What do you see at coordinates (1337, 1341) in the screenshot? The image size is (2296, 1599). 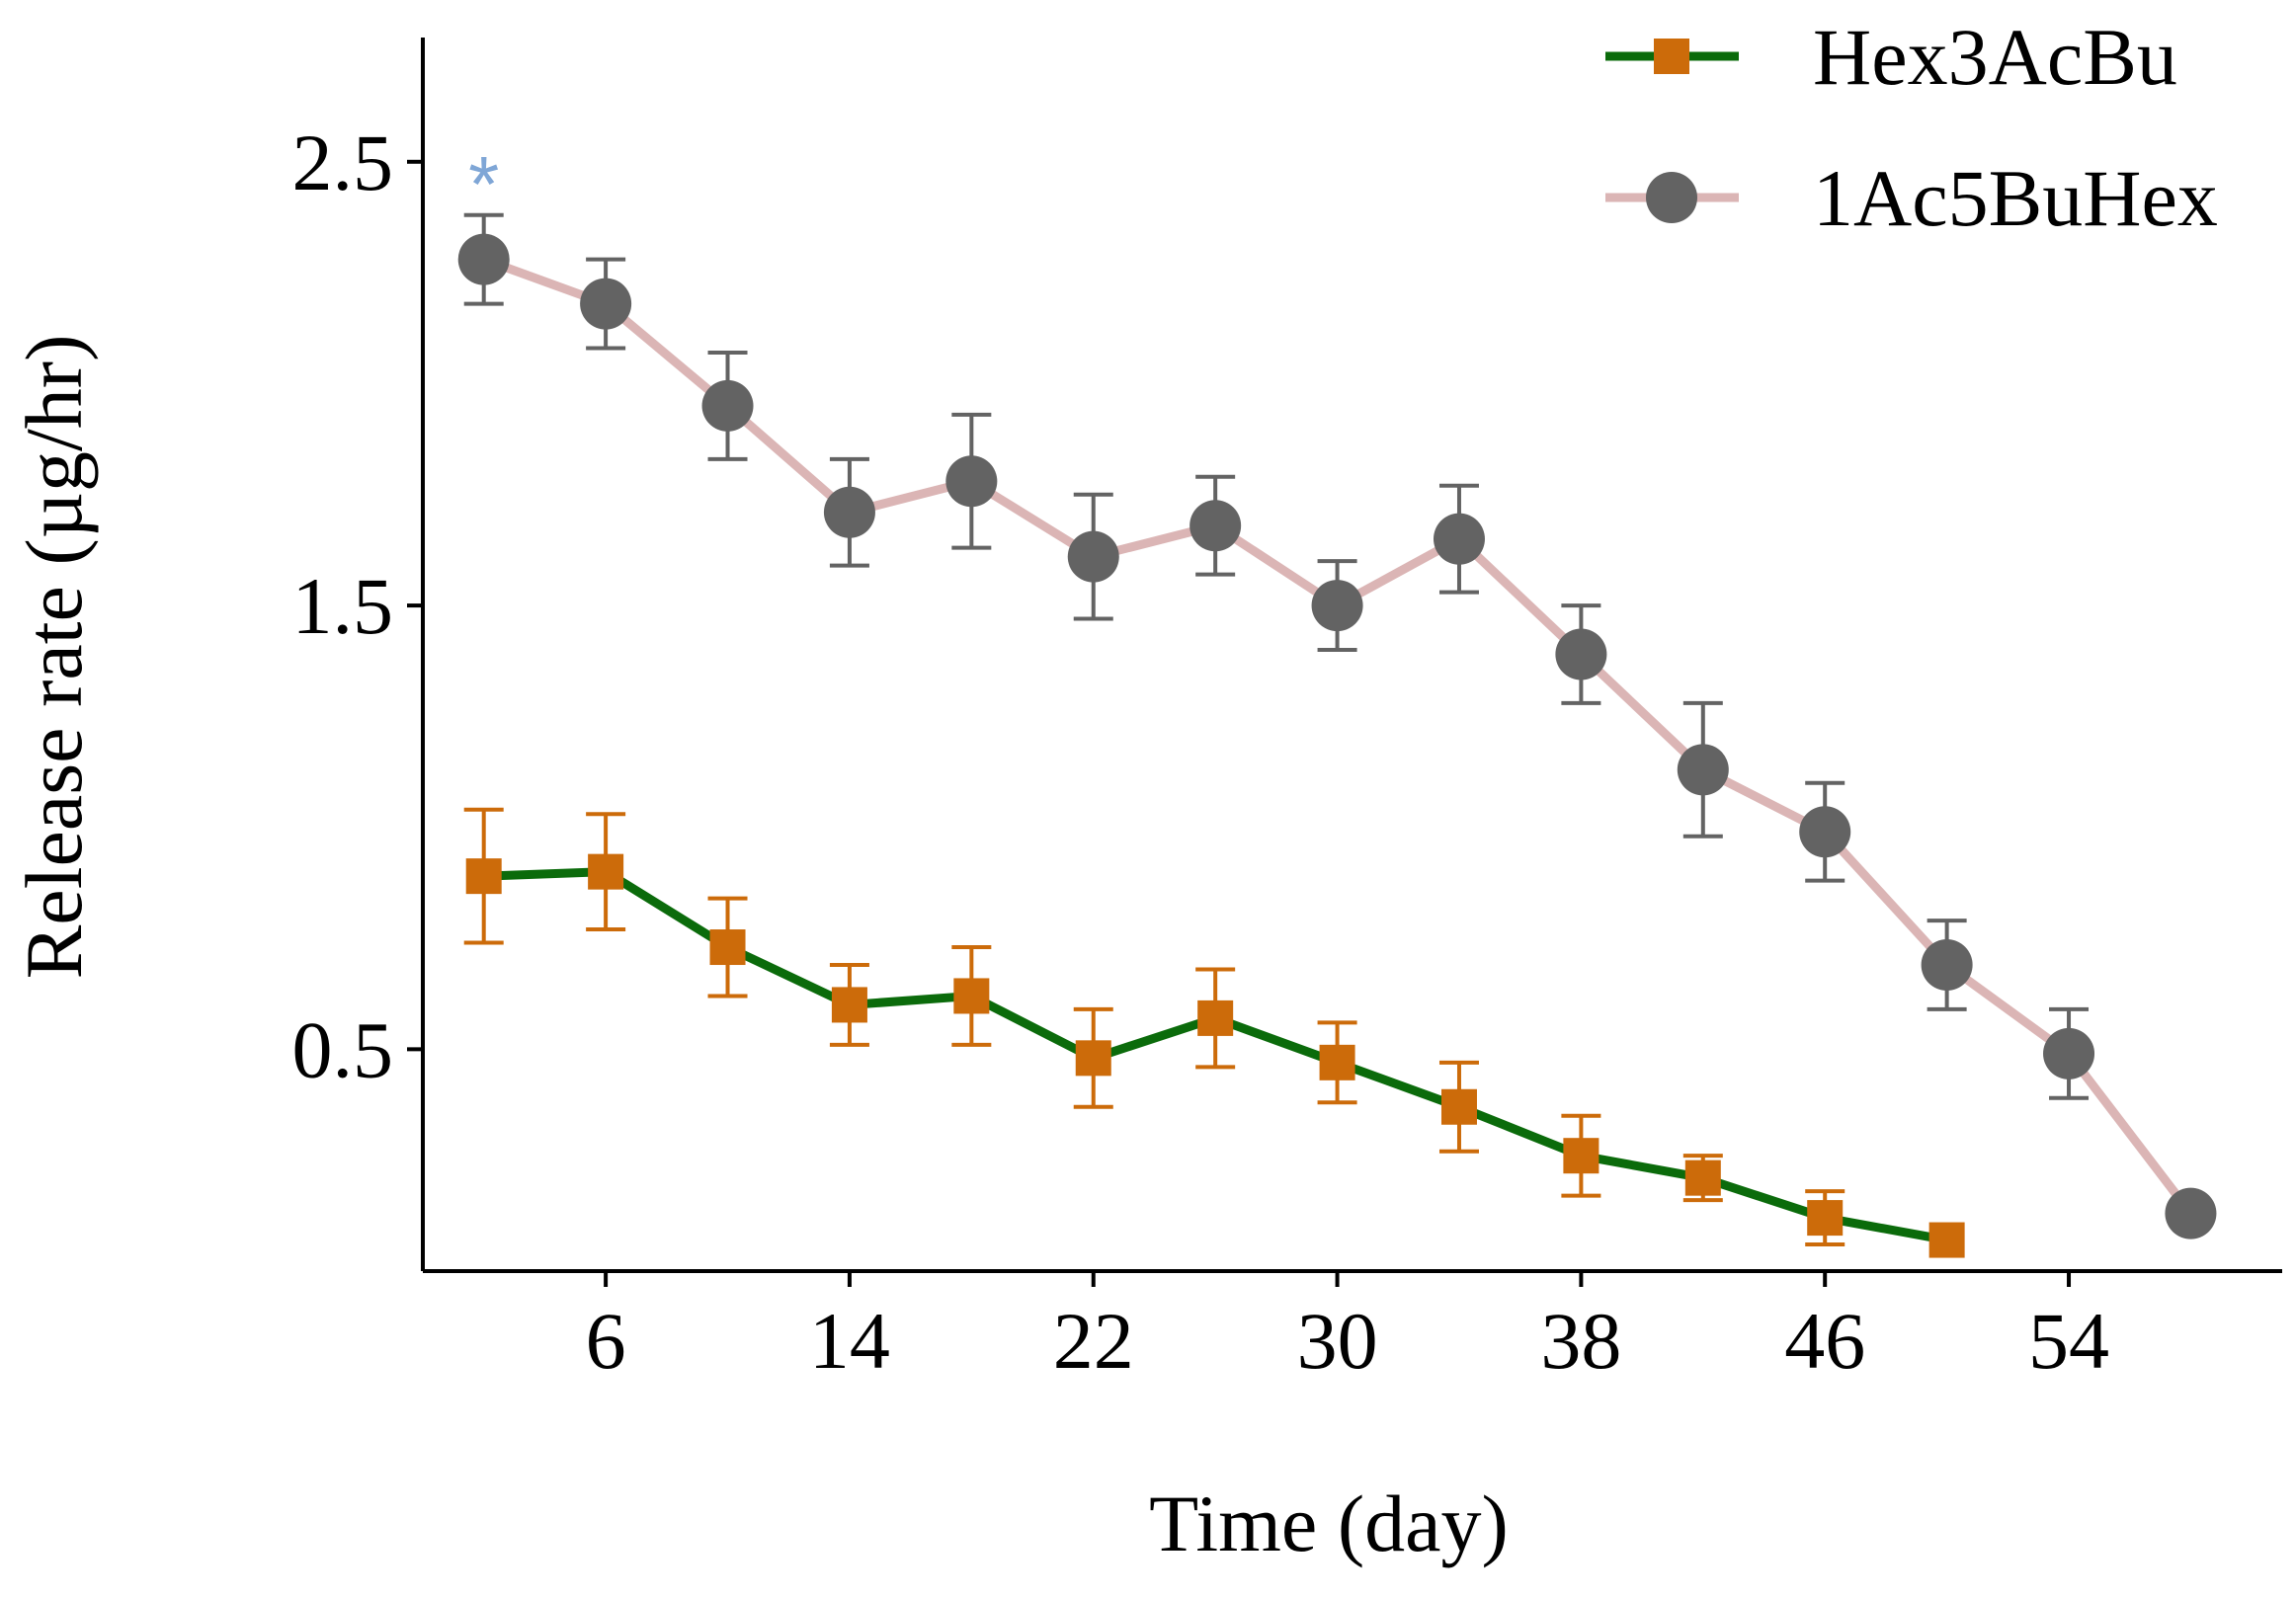 I see `x-tick-label: 30` at bounding box center [1337, 1341].